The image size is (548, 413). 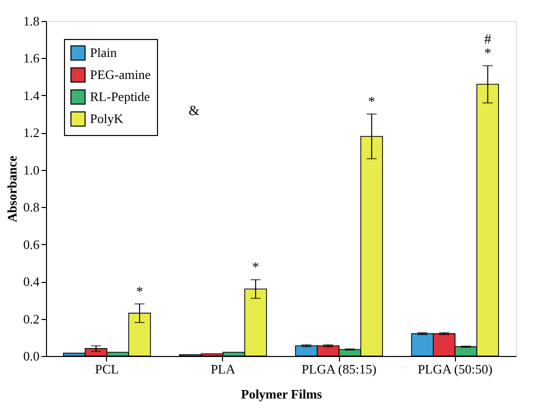 What do you see at coordinates (488, 40) in the screenshot?
I see `annotation: #` at bounding box center [488, 40].